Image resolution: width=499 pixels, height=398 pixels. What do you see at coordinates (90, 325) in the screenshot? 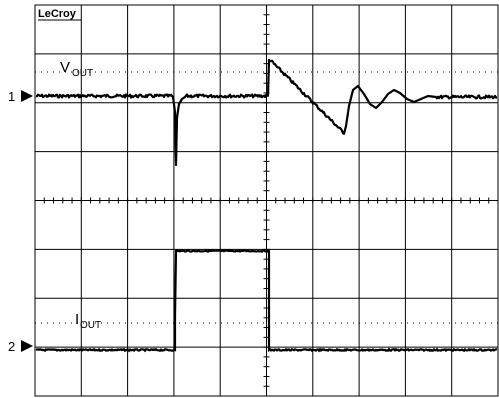
I see `trace-2-label-sub: OUT` at bounding box center [90, 325].